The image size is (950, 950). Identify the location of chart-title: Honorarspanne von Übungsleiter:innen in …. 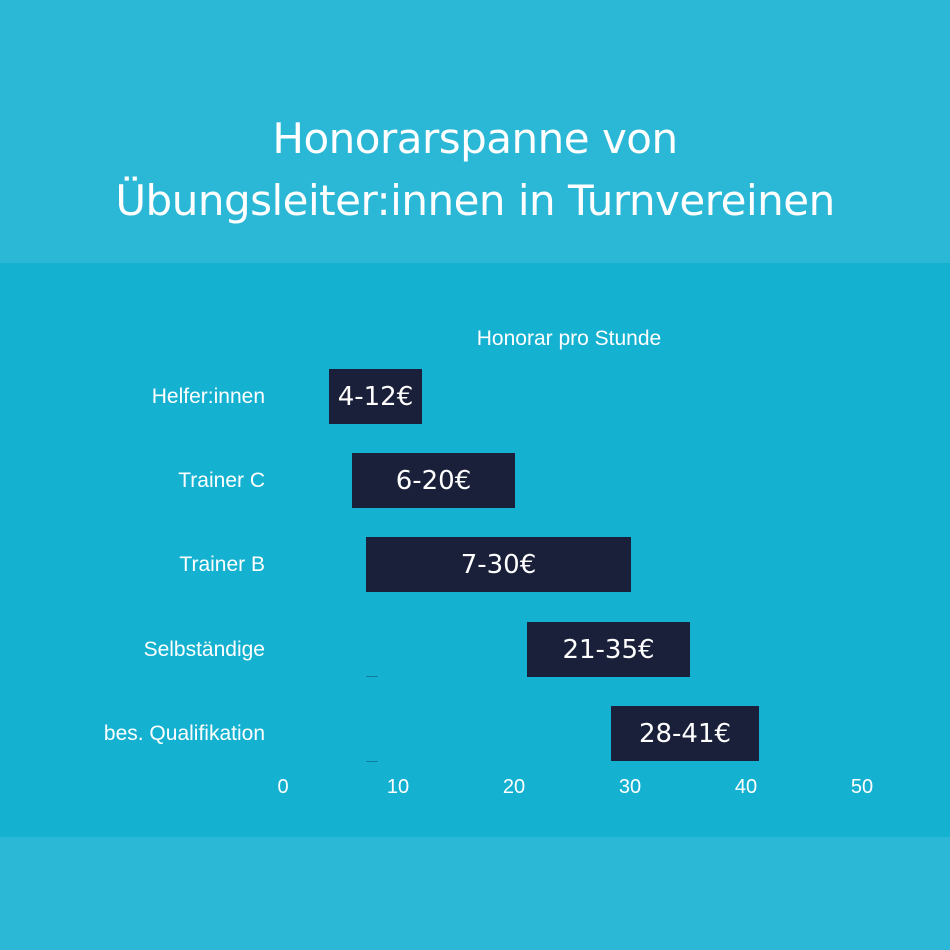
(475, 170).